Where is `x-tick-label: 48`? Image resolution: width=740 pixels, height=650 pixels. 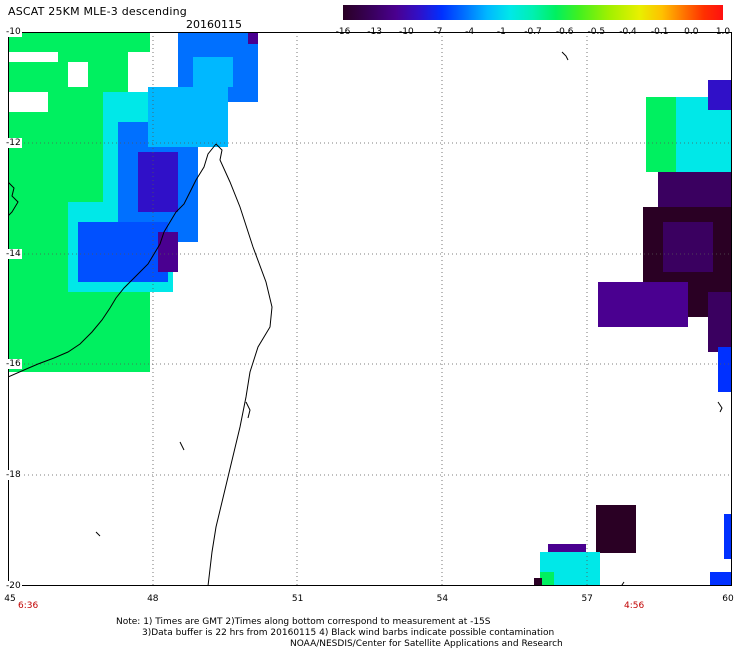 x-tick-label: 48 is located at coordinates (153, 599).